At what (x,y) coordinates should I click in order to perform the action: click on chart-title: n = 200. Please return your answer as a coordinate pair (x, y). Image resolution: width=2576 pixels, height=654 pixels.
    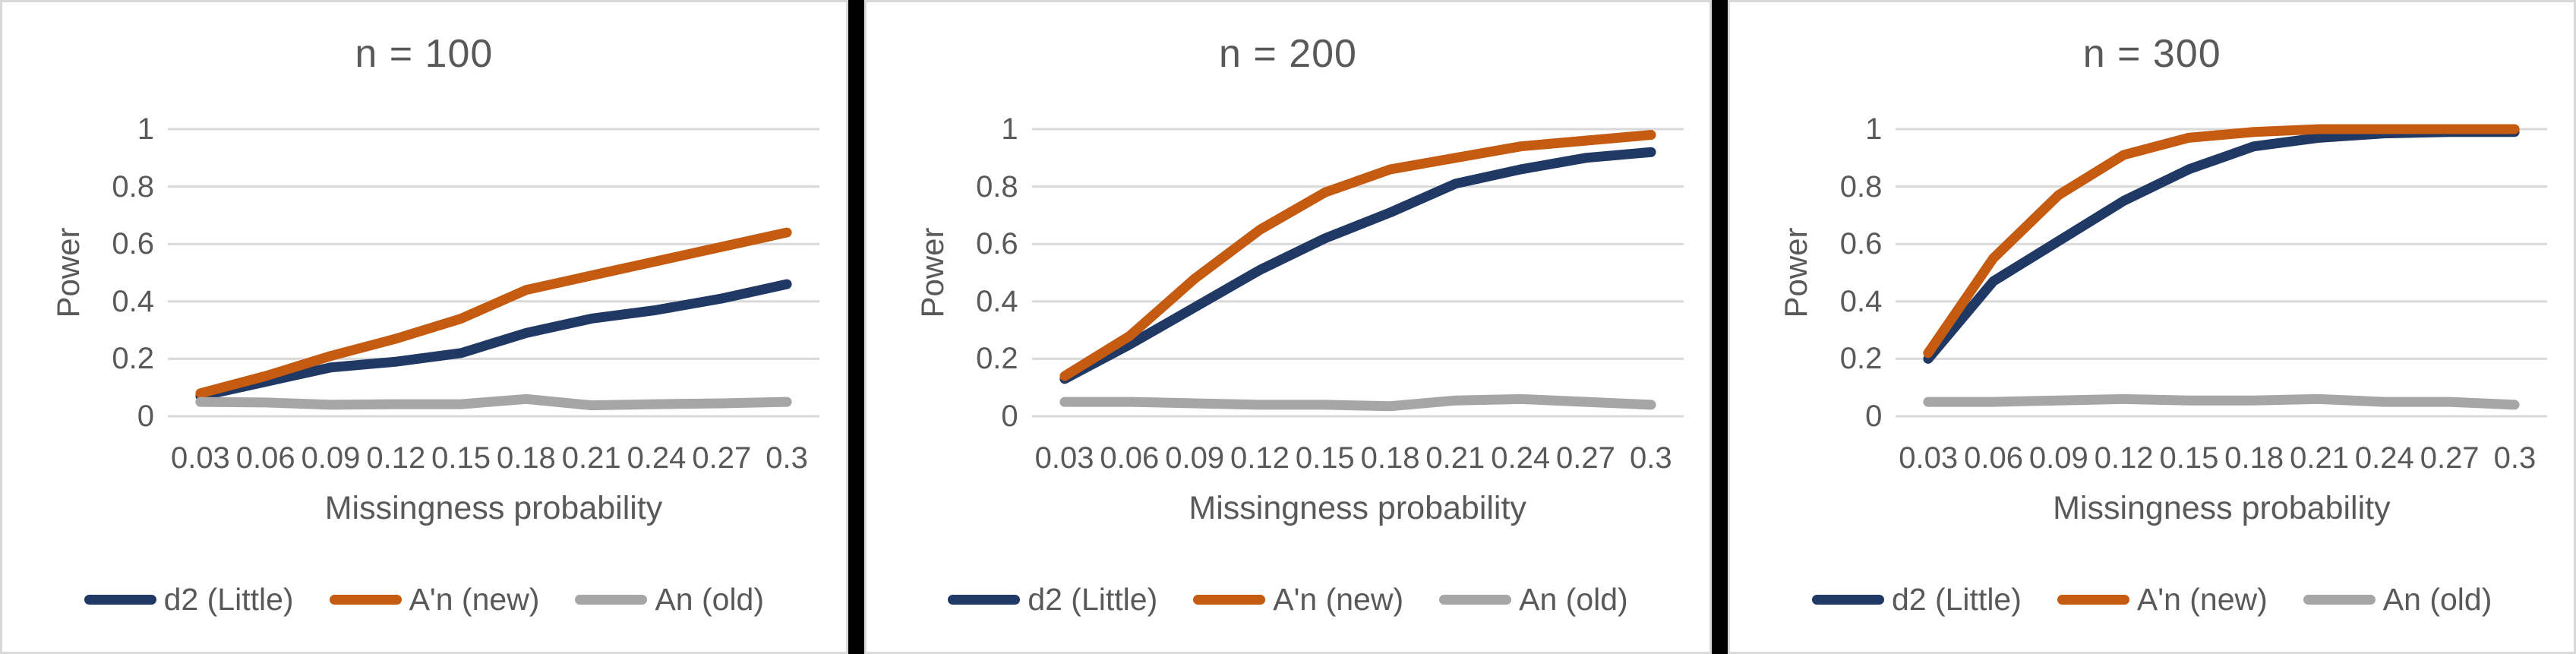
    Looking at the image, I should click on (1288, 54).